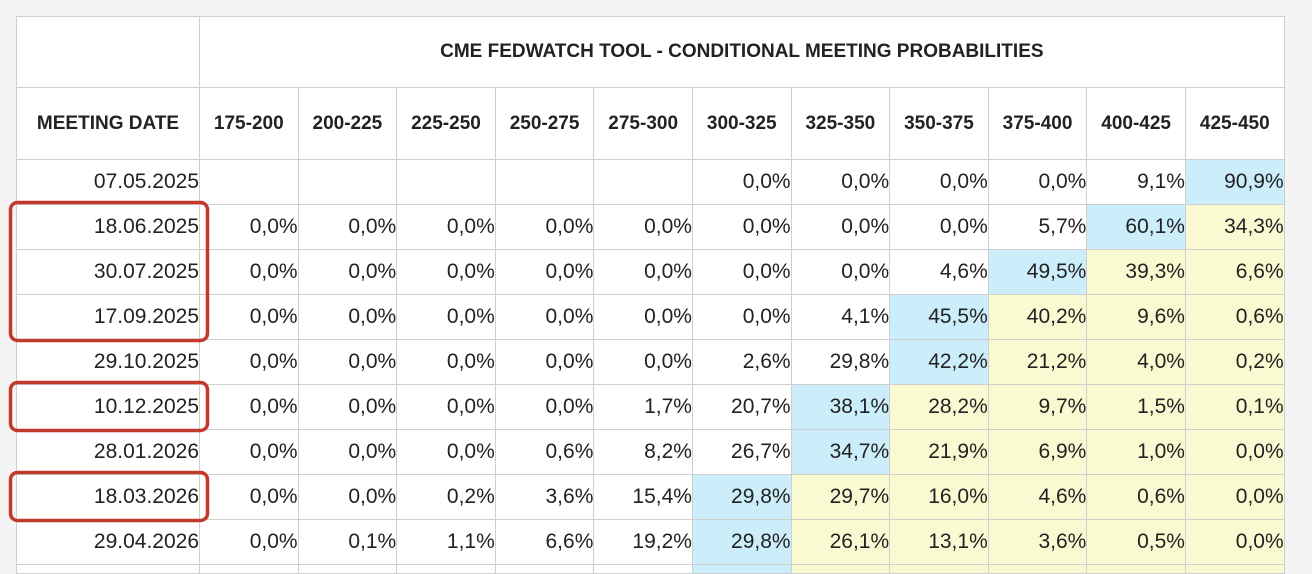  Describe the element at coordinates (1234, 227) in the screenshot. I see `probability-cell: 34,3%` at that location.